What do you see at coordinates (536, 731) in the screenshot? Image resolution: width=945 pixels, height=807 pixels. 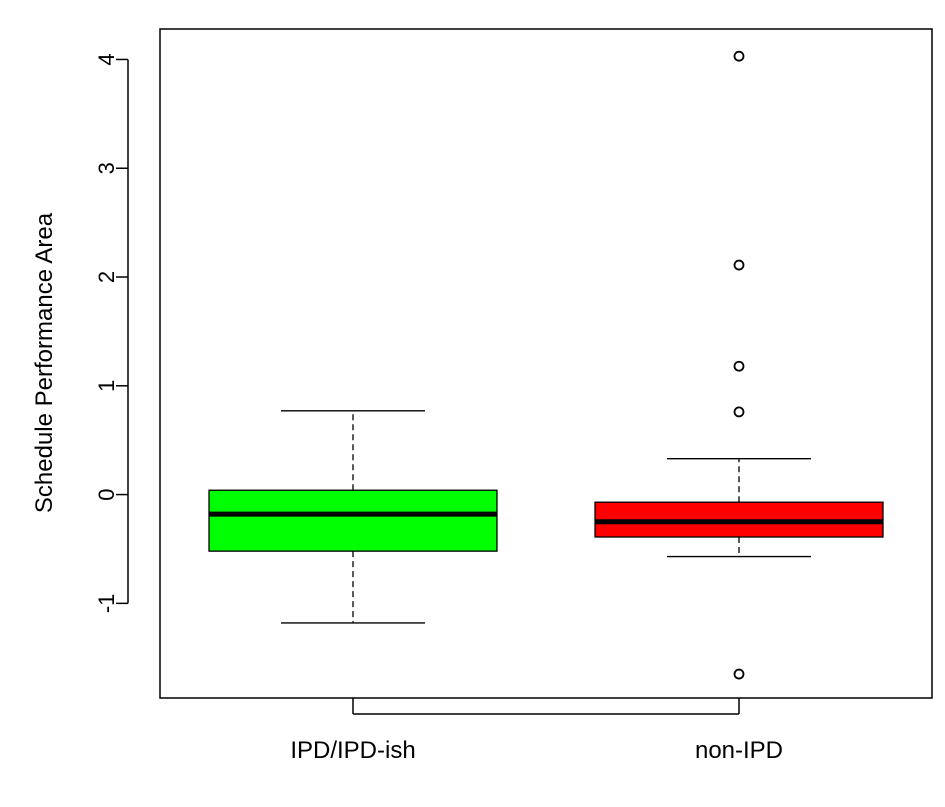 I see `x-axis: IPD/IPD-ish non-IPD` at bounding box center [536, 731].